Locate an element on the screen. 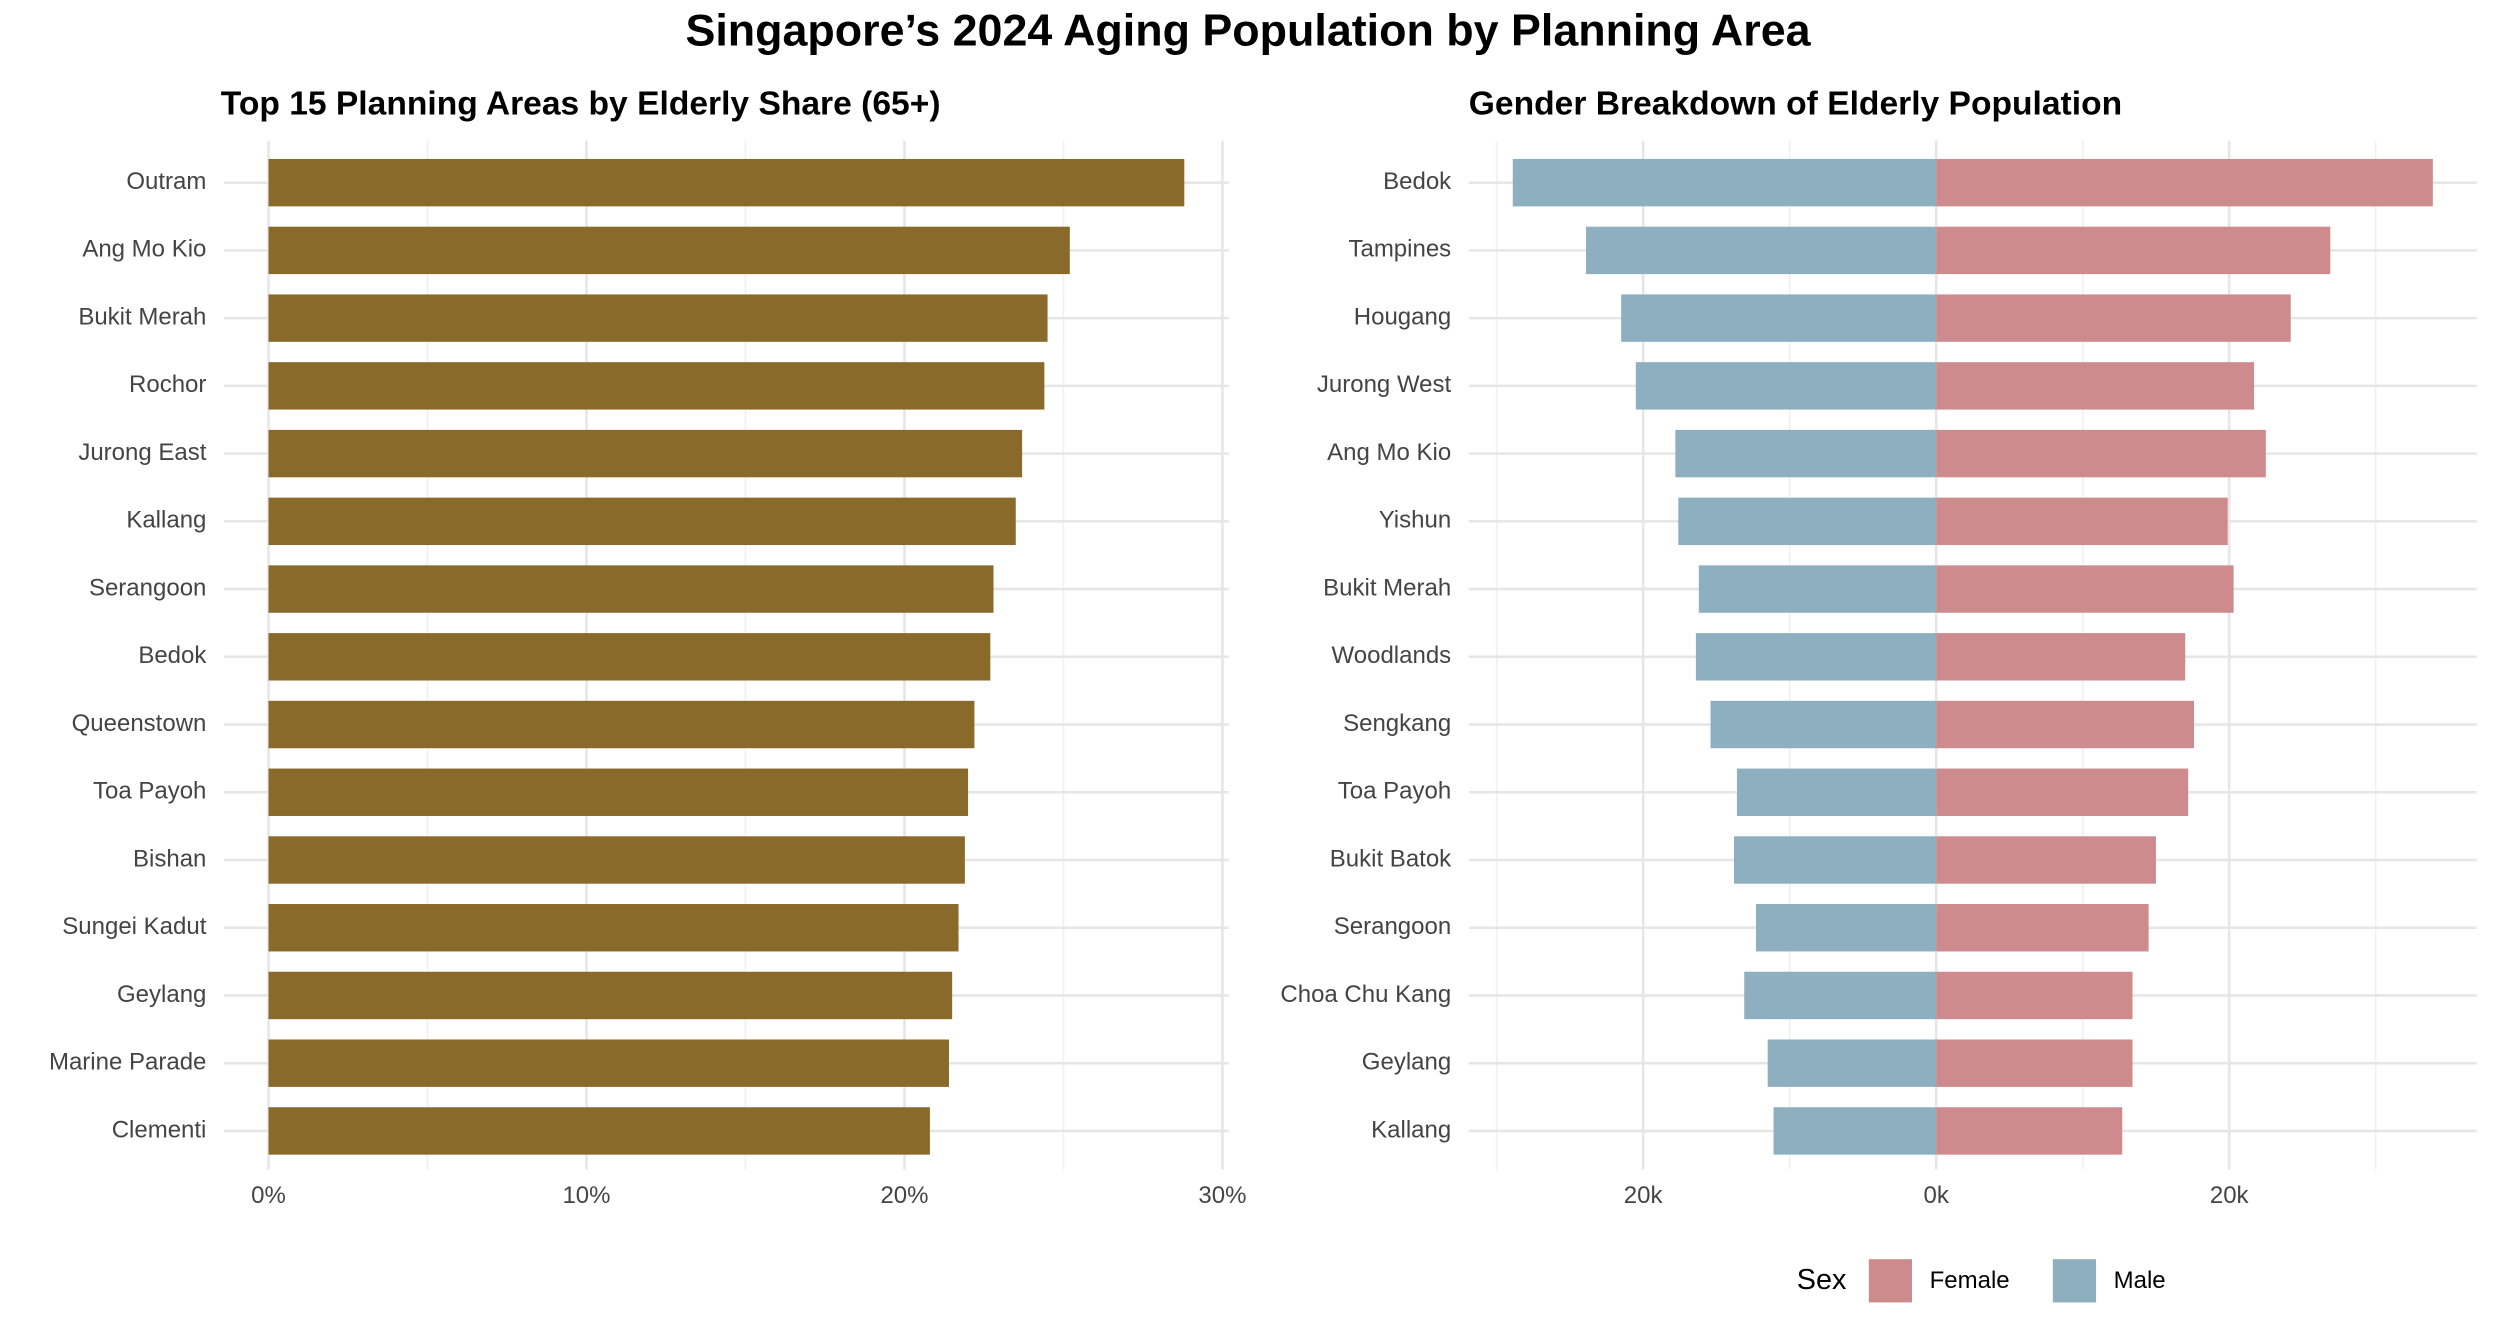 This screenshot has width=2496, height=1344. legend-label: Female is located at coordinates (1970, 1280).